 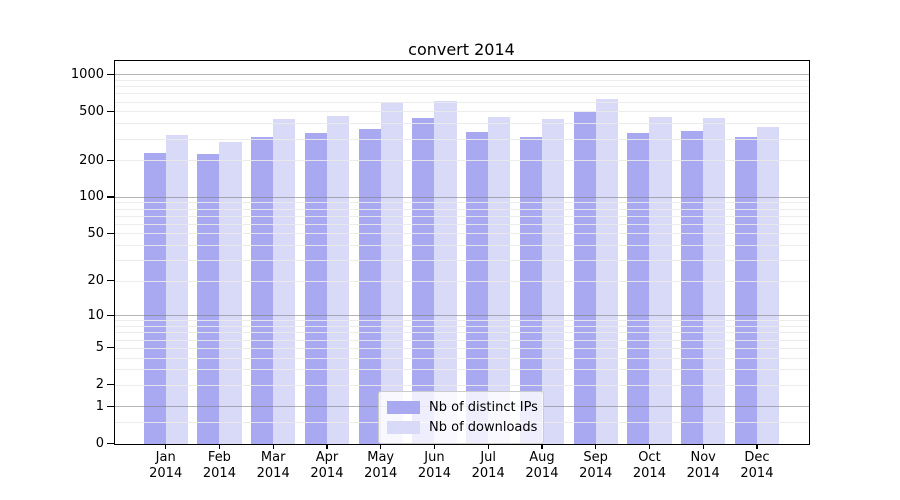 I want to click on x-tick-label-nov: Nov 2014, so click(x=703, y=466).